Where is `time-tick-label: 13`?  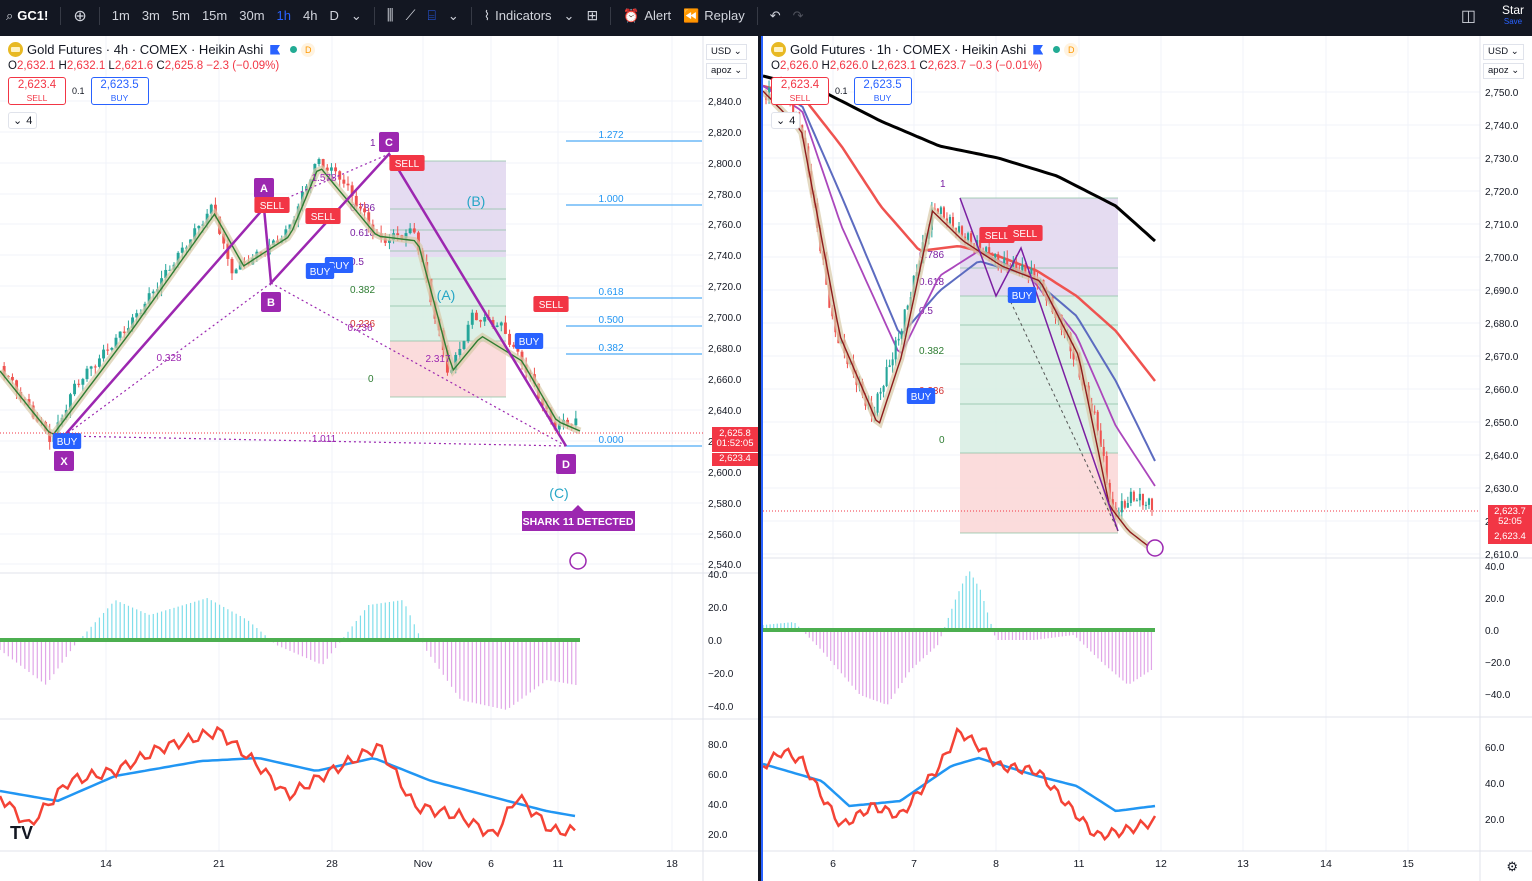
time-tick-label: 13 is located at coordinates (1243, 864).